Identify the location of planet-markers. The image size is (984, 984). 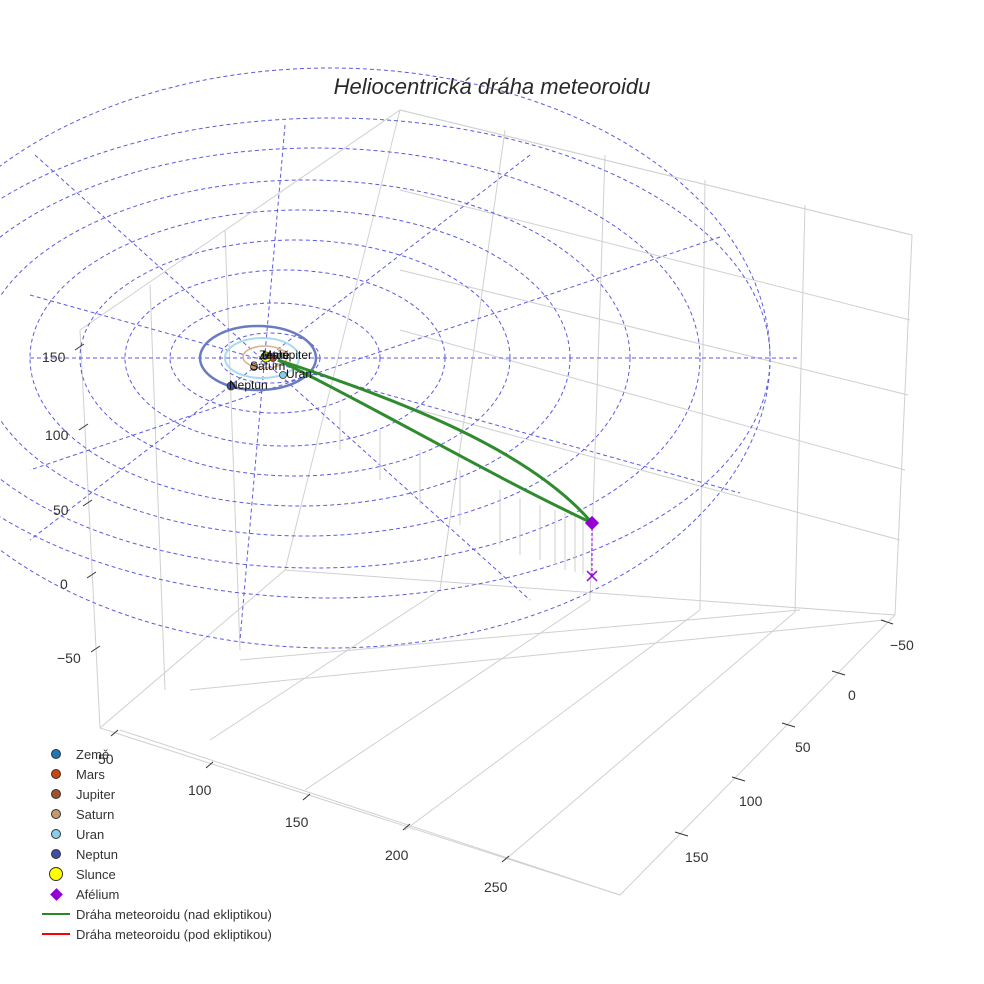
(256, 371).